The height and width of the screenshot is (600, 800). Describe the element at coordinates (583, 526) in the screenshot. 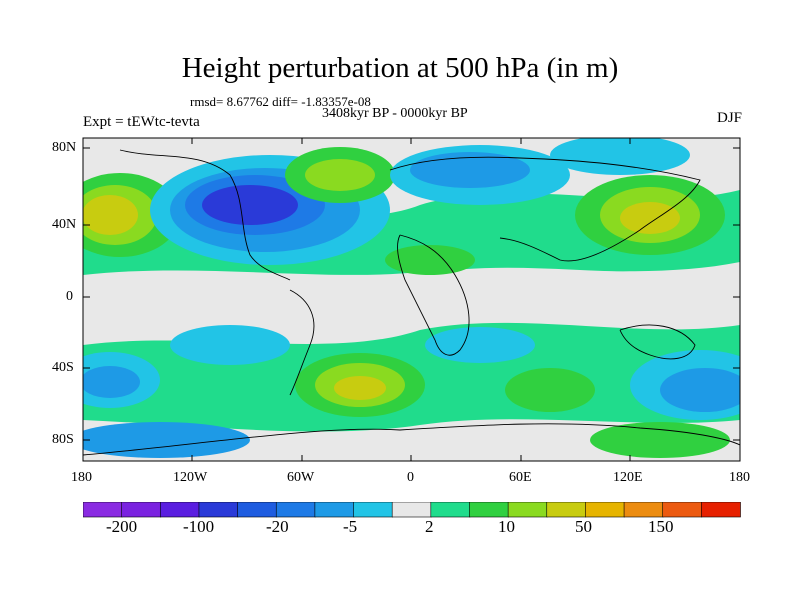

I see `colorbar-label: 50` at that location.